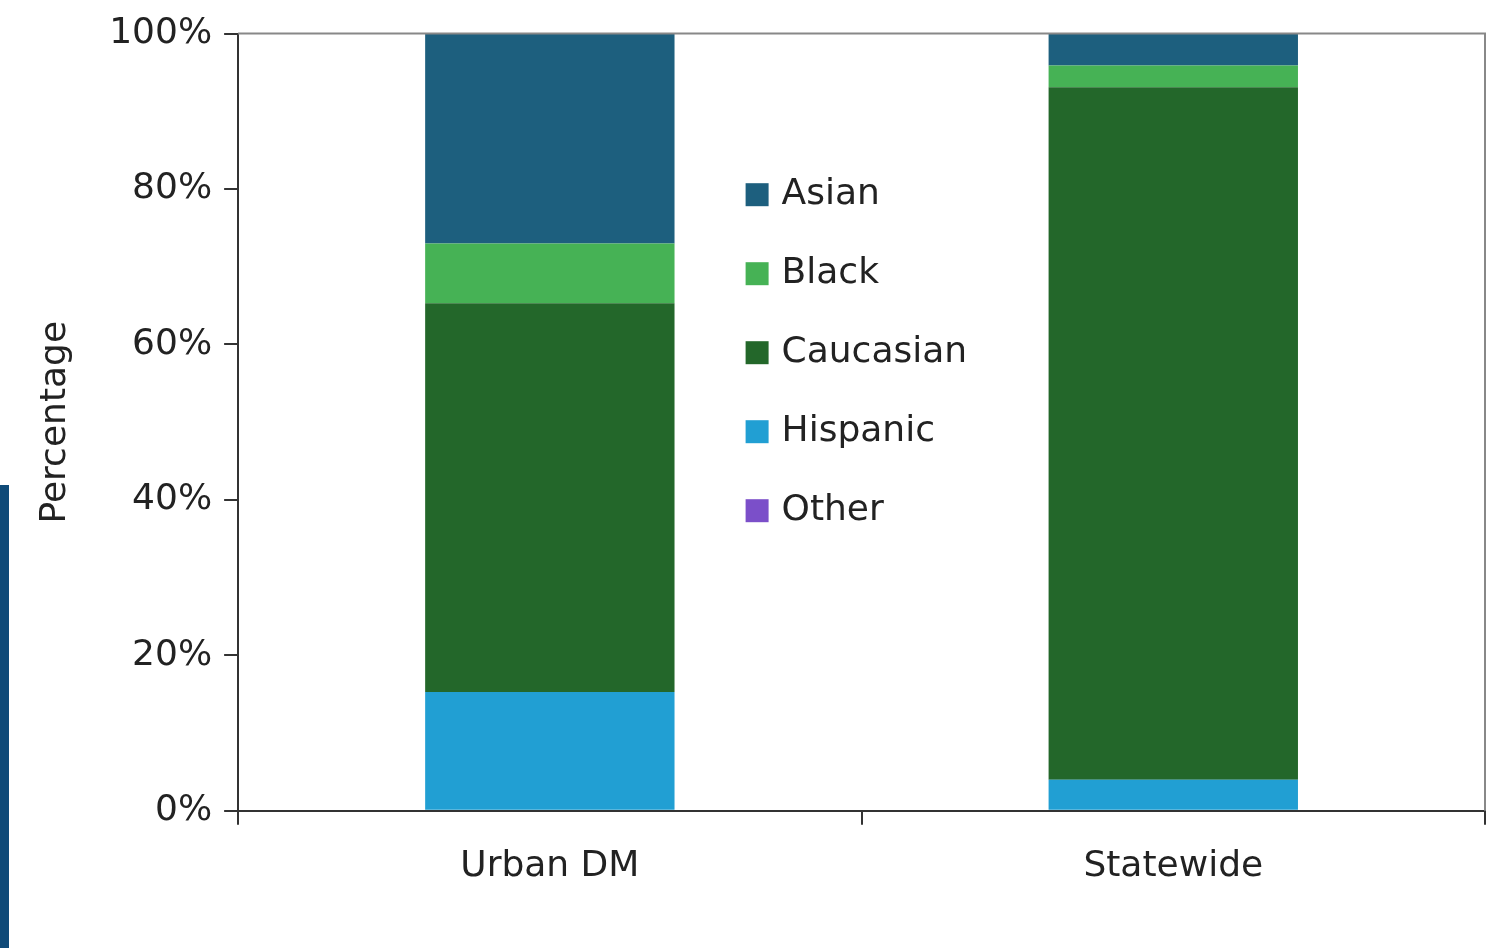  I want to click on y-tick-label: 80%, so click(172, 186).